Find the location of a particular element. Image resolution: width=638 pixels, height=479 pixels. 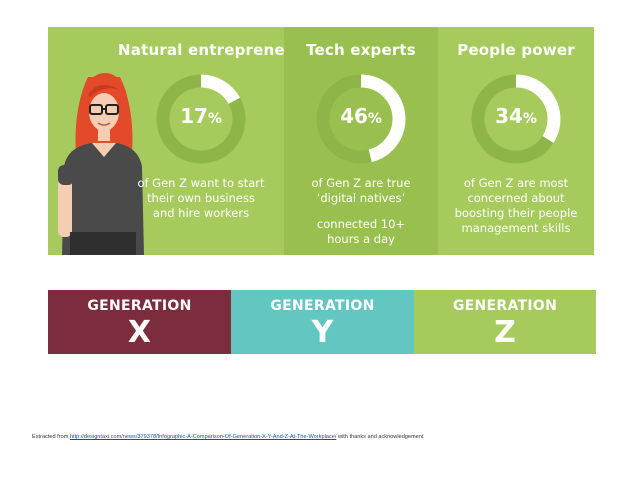

generation-letter: X is located at coordinates (139, 332).